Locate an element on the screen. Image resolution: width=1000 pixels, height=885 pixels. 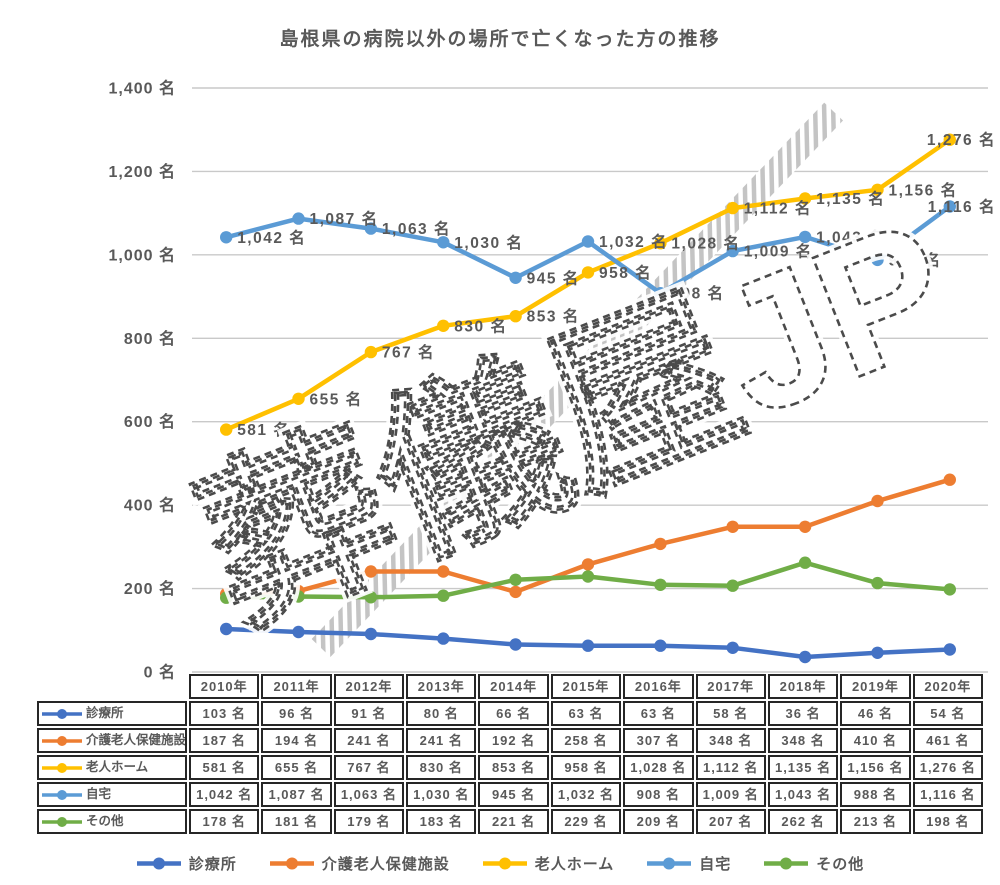
legend-label: 自宅 is located at coordinates (715, 864).